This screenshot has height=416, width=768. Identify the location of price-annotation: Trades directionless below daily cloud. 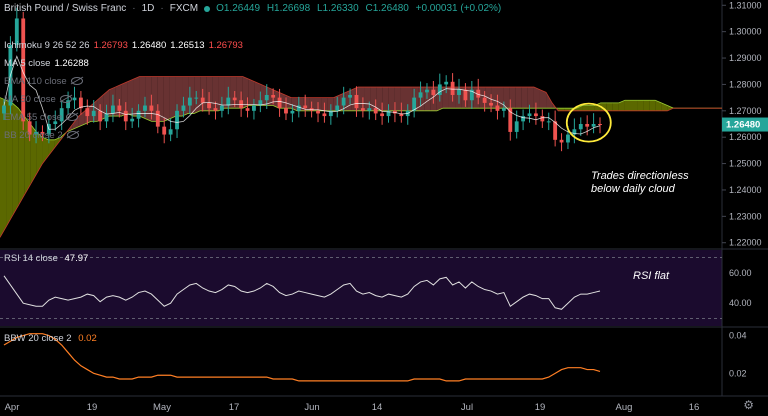
(640, 183).